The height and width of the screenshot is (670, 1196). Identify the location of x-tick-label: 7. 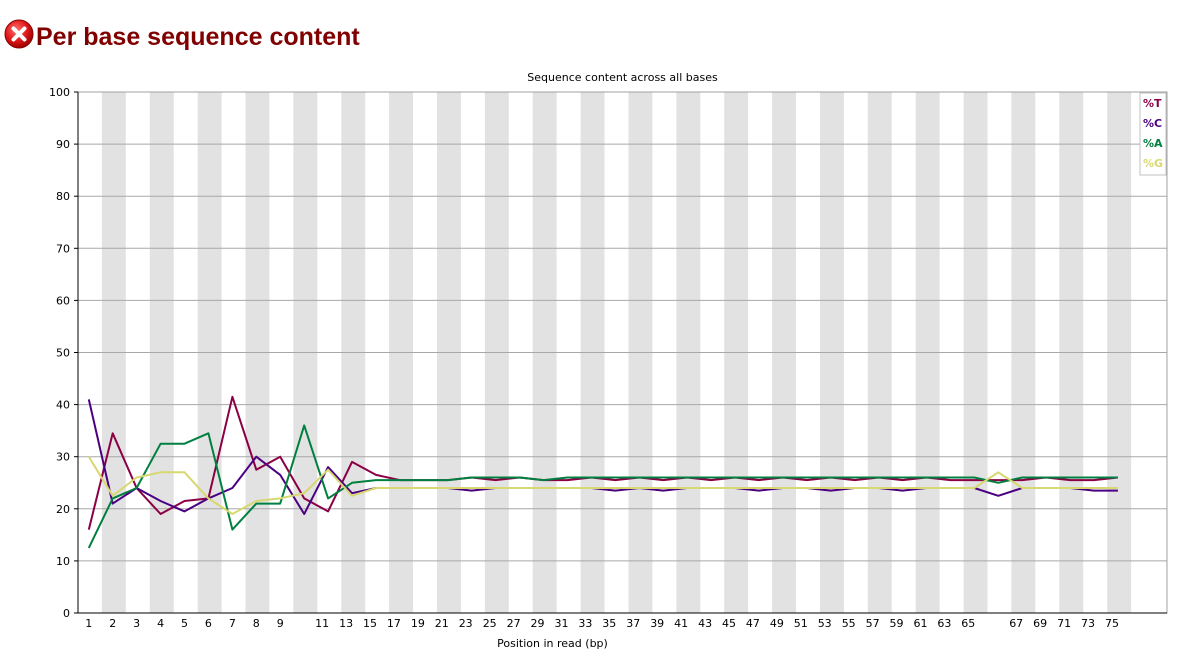
(232, 623).